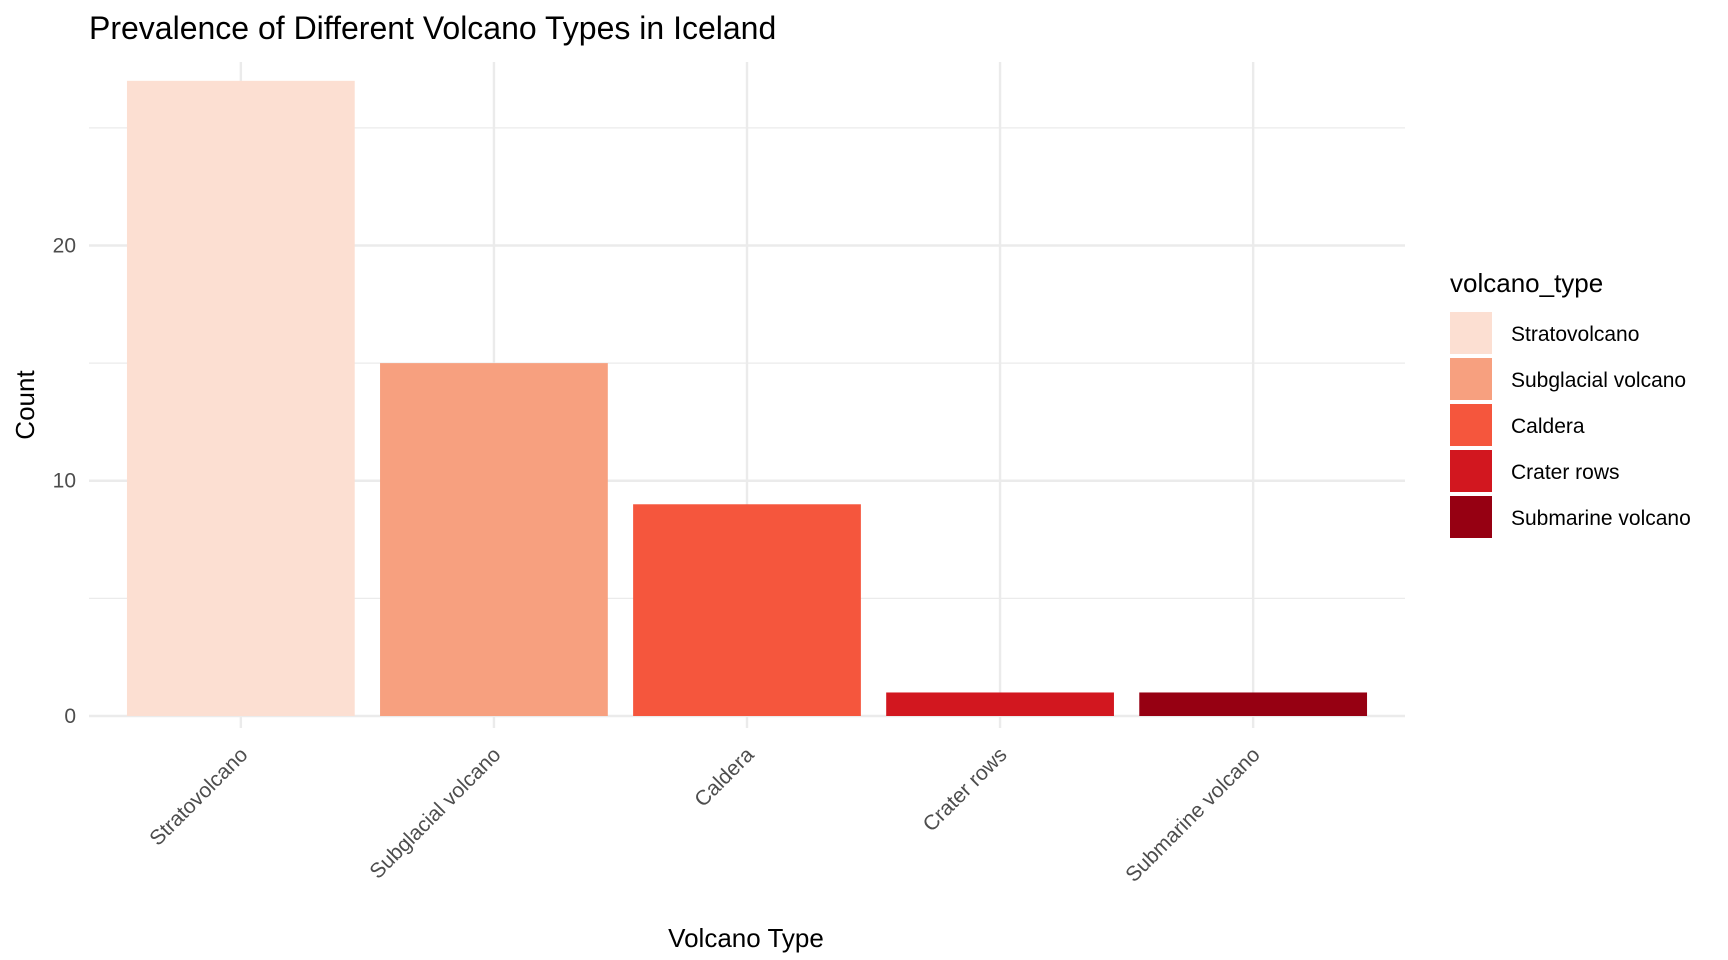  I want to click on x-tick-label: Stratovolcano, so click(198, 796).